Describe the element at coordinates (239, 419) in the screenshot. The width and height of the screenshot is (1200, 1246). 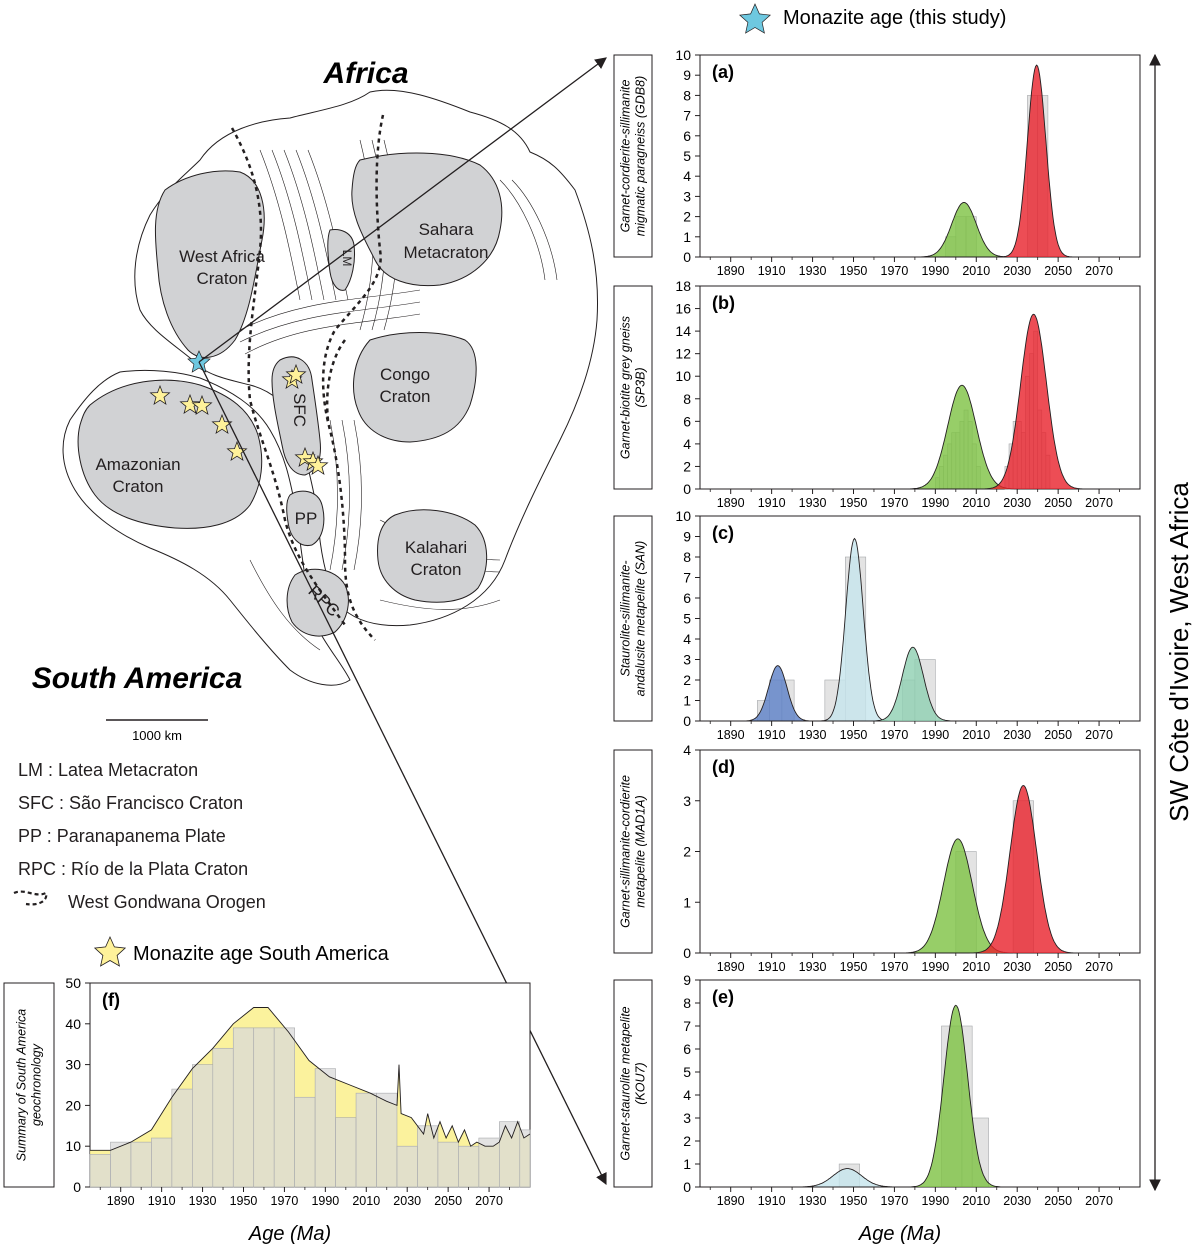
I see `south-america-monazite-stars` at that location.